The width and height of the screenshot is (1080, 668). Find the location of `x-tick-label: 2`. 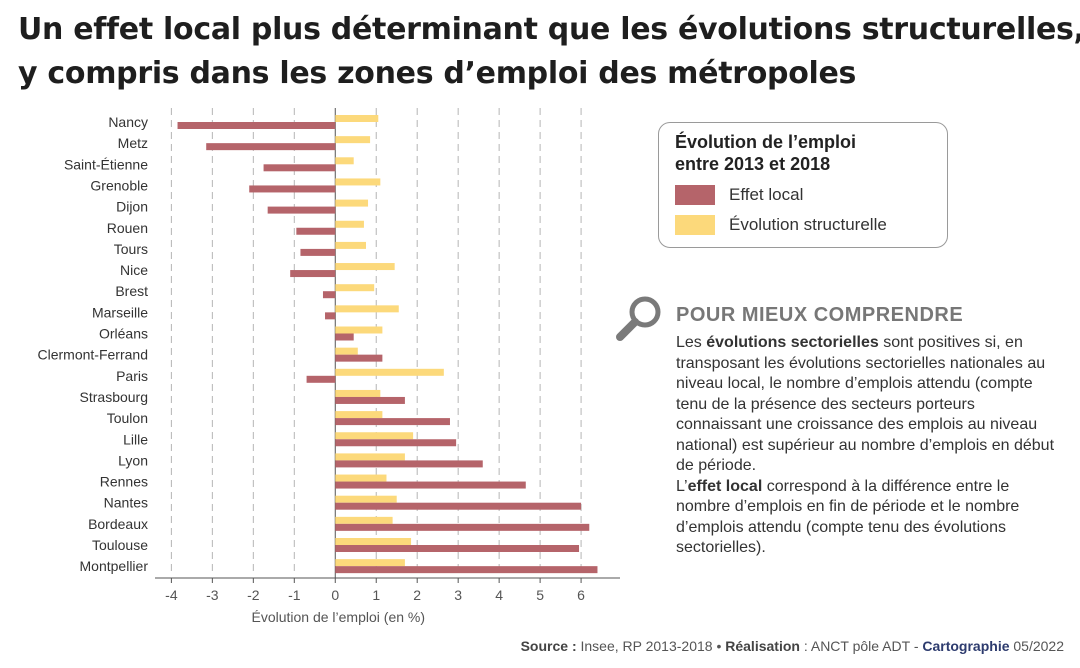

x-tick-label: 2 is located at coordinates (417, 595).